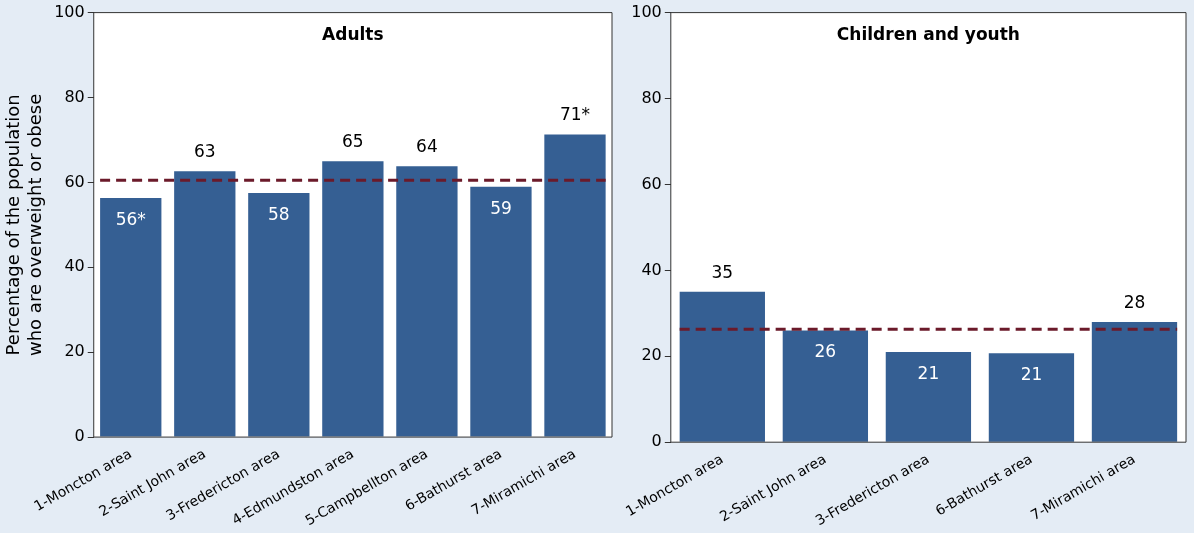 This screenshot has height=533, width=1194. Describe the element at coordinates (928, 33) in the screenshot. I see `text: Children and youth` at that location.